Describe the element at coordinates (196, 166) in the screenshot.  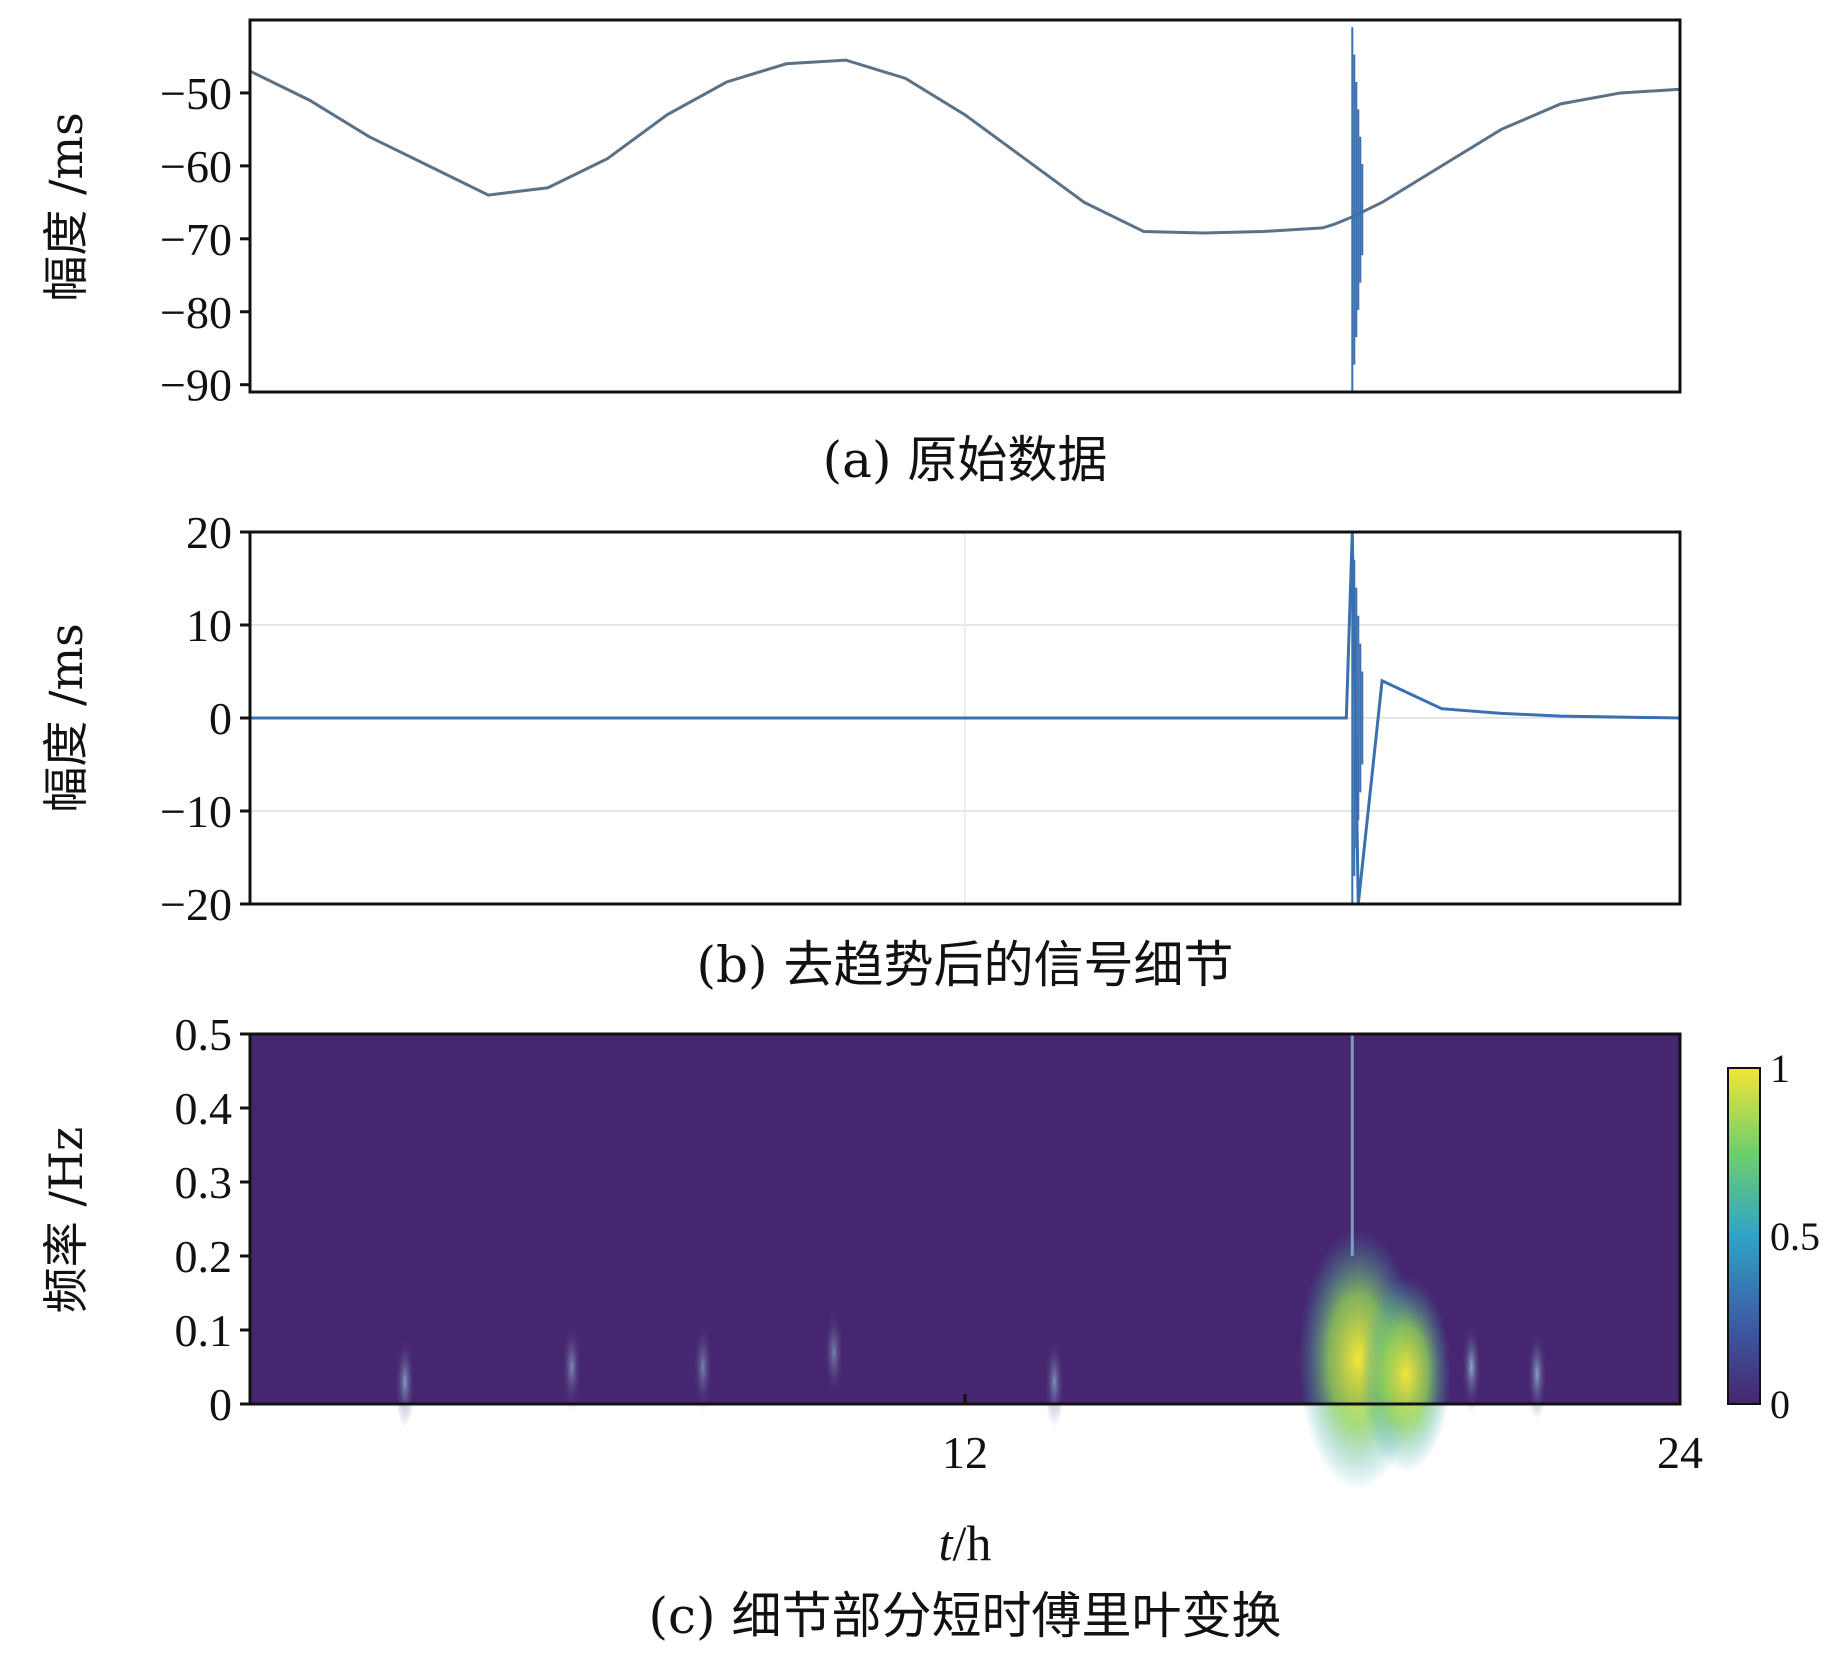
I see `panel-a-ytick-label: −60` at that location.